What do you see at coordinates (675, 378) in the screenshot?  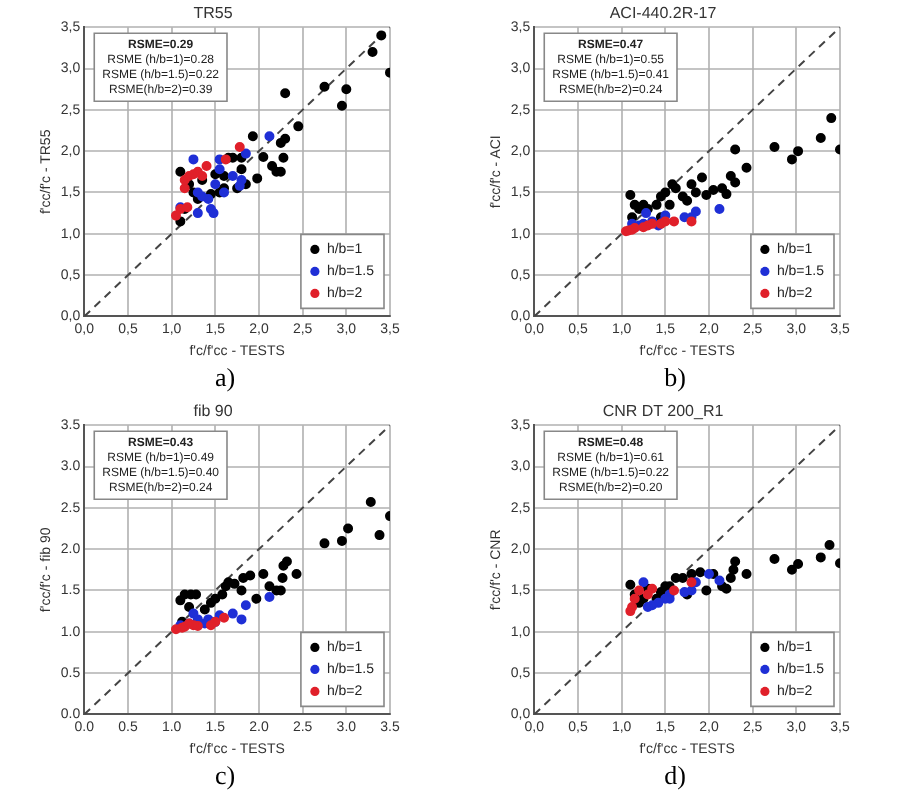 I see `text: b)` at bounding box center [675, 378].